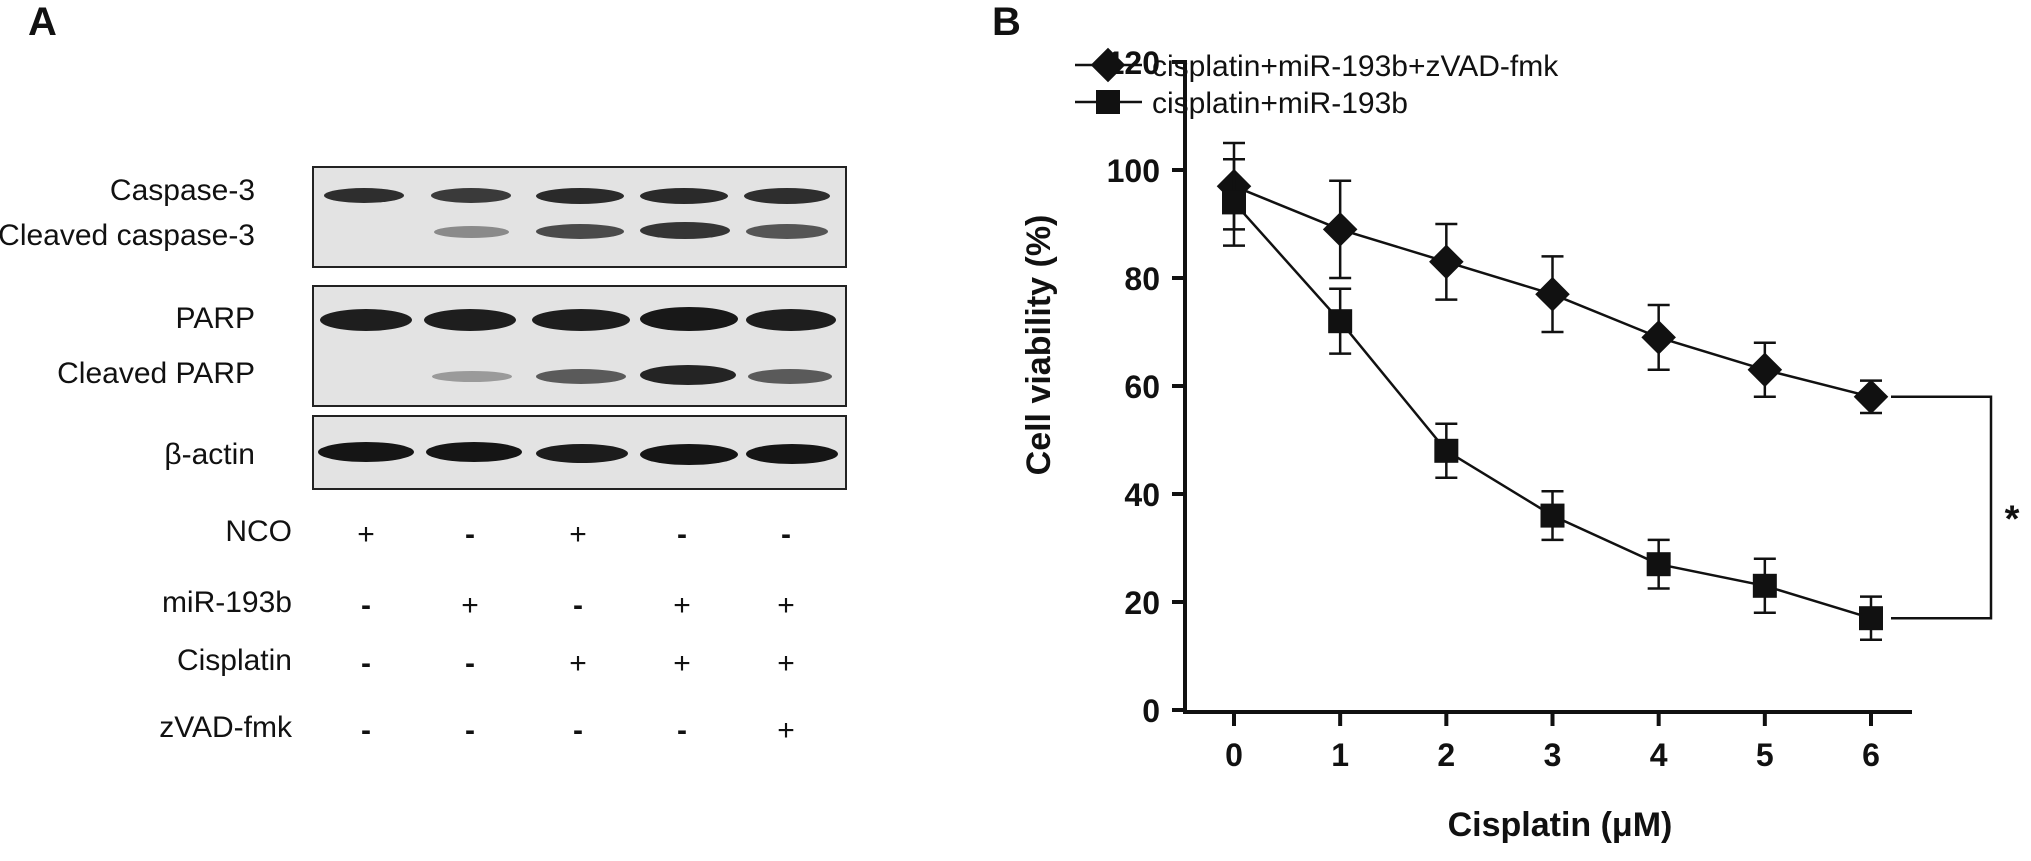 The image size is (2031, 861). Describe the element at coordinates (2012, 520) in the screenshot. I see `significance-star: *` at that location.